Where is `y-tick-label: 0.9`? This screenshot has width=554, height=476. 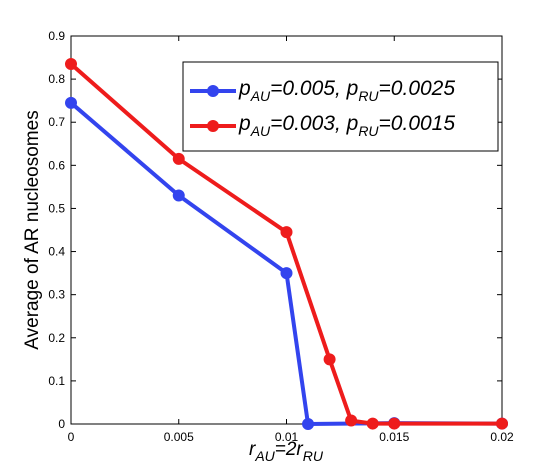
y-tick-label: 0.9 is located at coordinates (56, 36).